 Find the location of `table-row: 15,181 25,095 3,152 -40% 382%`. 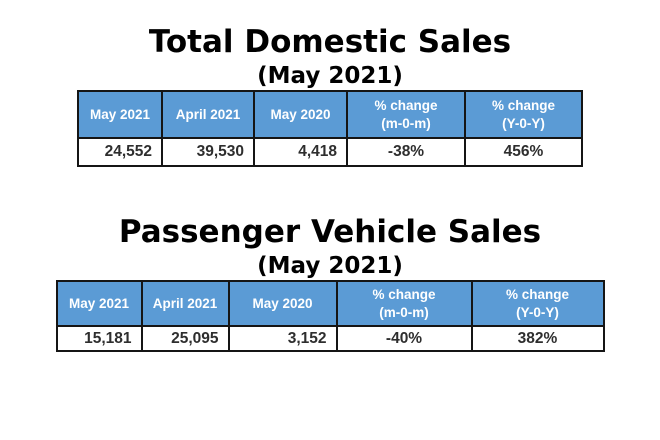

table-row: 15,181 25,095 3,152 -40% 382% is located at coordinates (330, 338).